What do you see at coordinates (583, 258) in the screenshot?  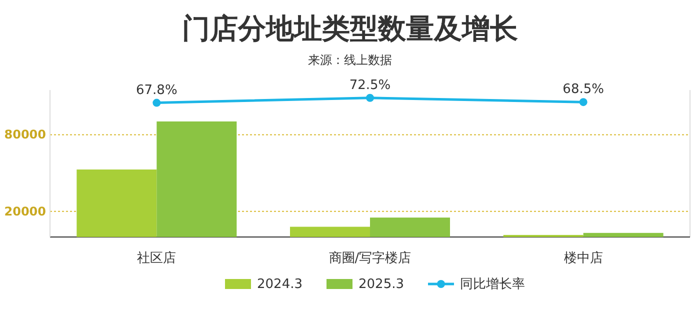 I see `x-tick-label: 楼中店` at bounding box center [583, 258].